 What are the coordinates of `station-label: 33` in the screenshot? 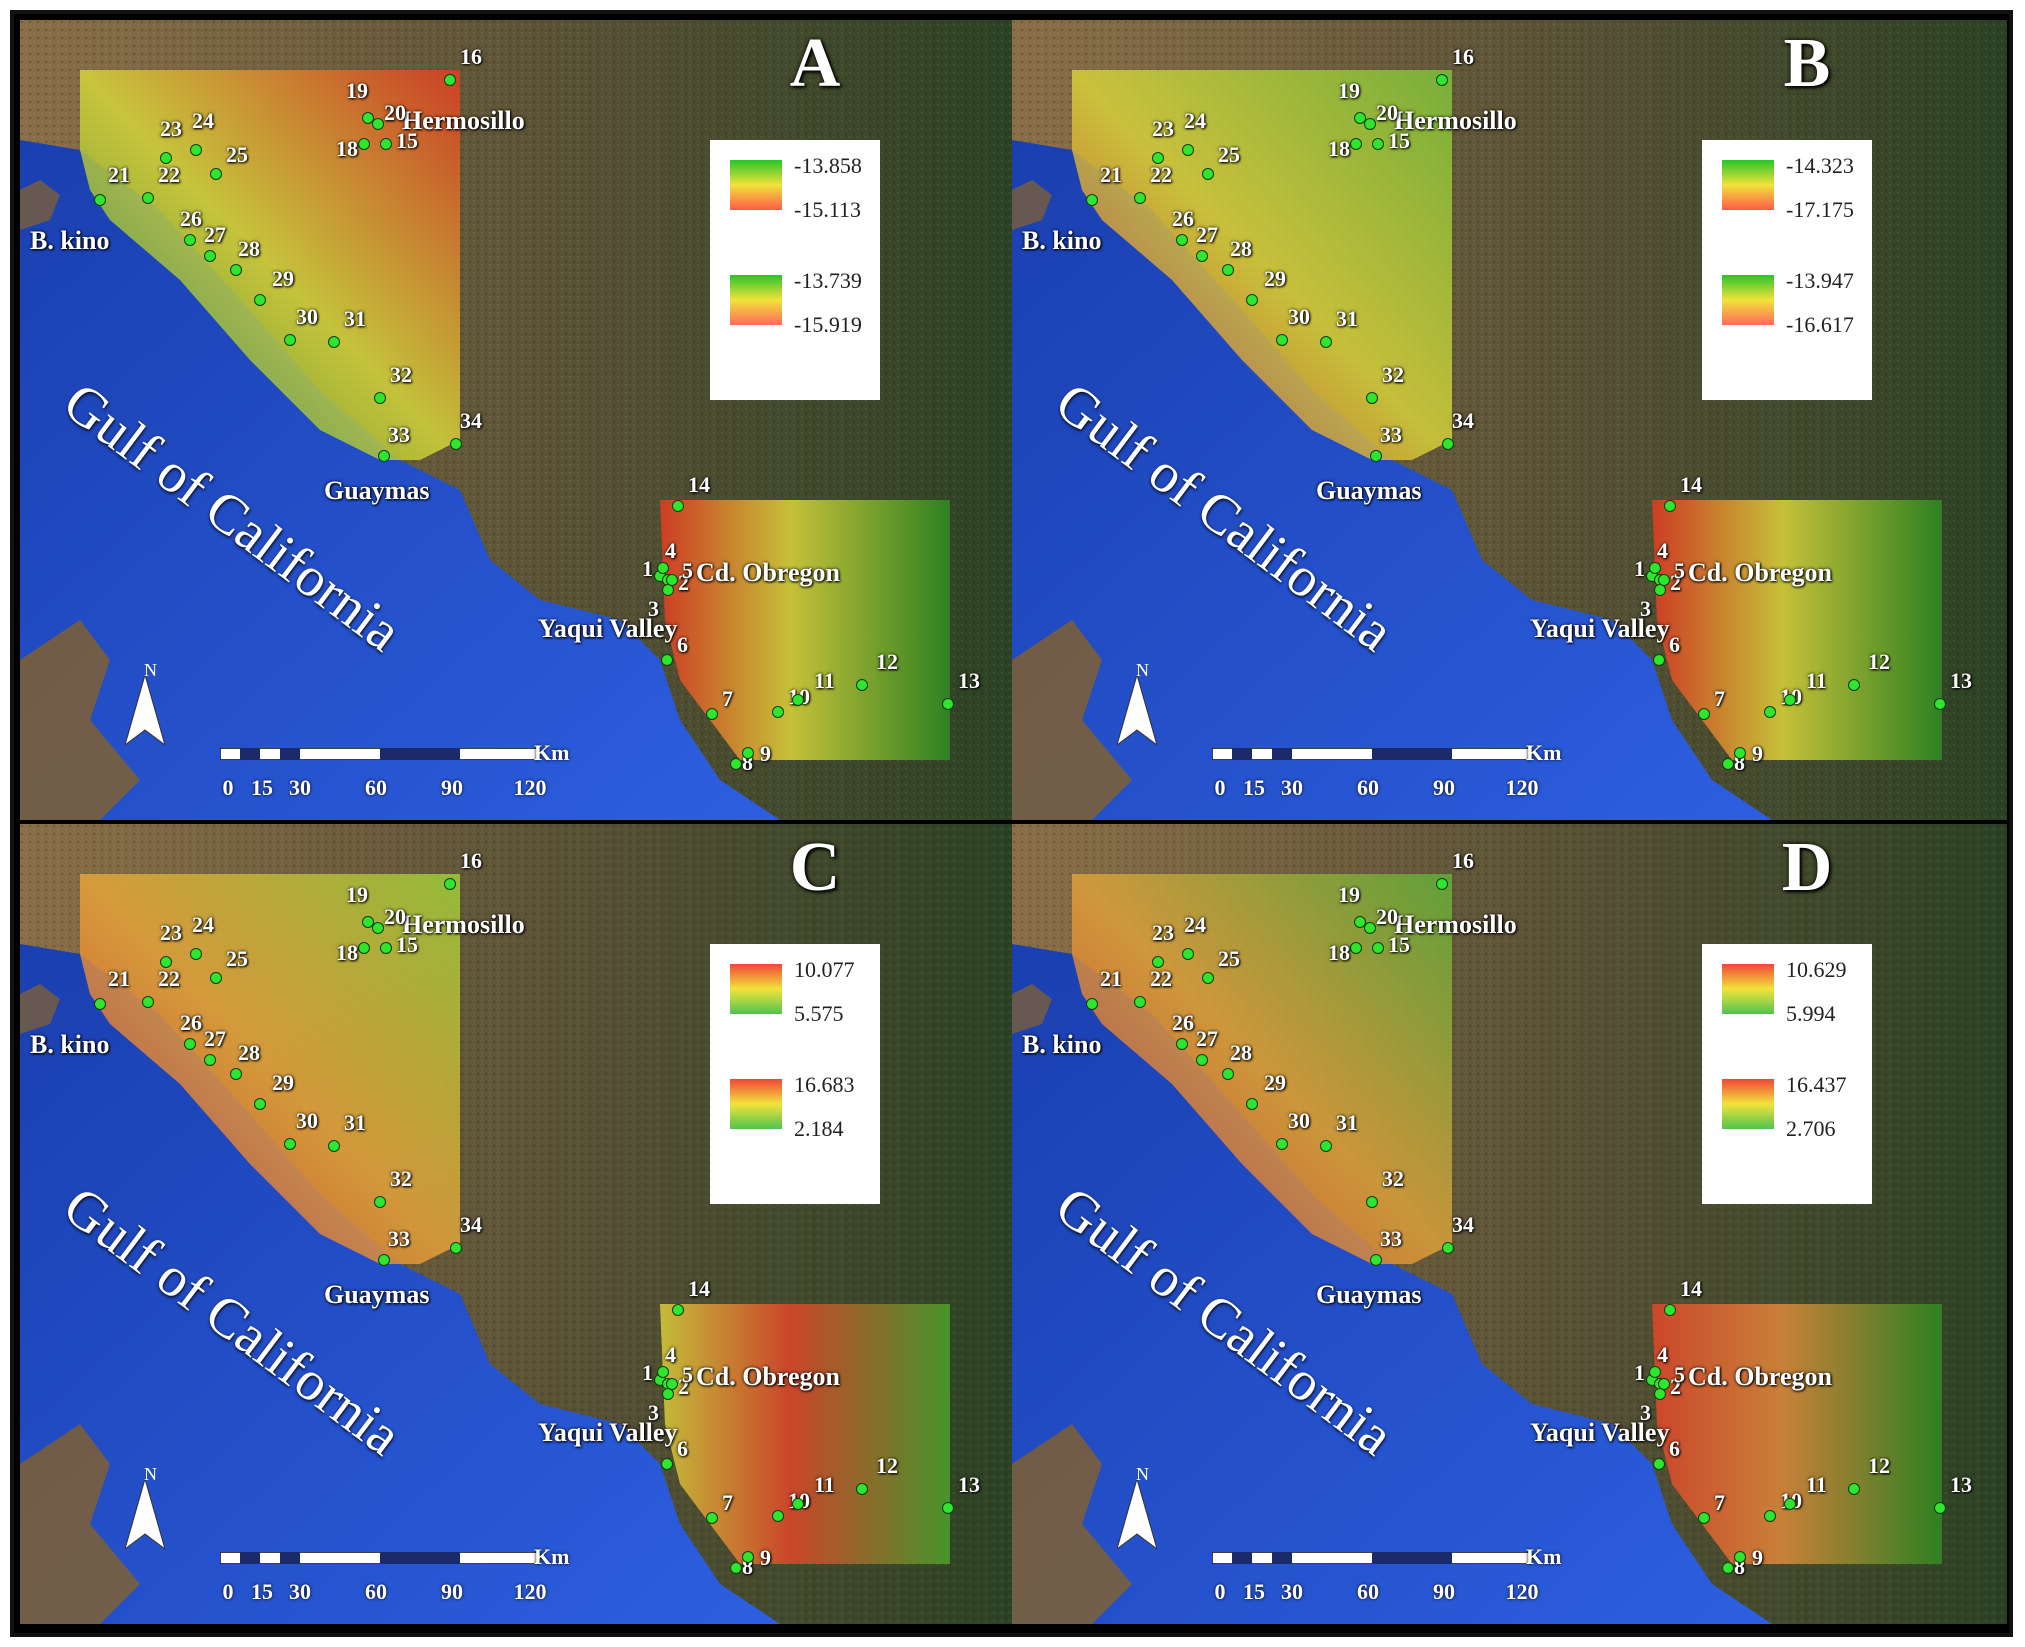 It's located at (1391, 1238).